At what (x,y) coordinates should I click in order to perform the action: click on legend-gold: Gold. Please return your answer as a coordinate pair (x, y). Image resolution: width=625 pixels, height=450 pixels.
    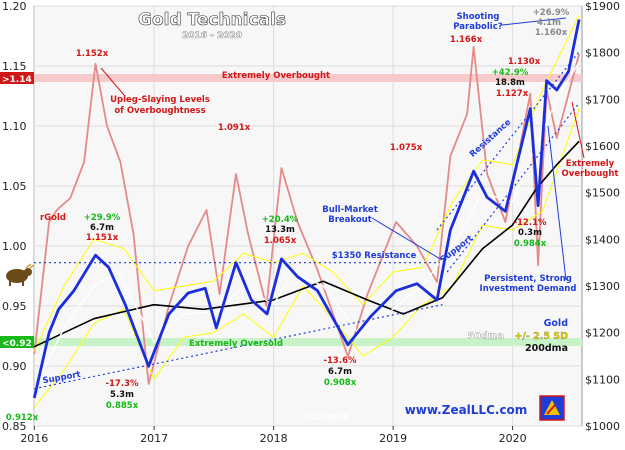
    Looking at the image, I should click on (556, 323).